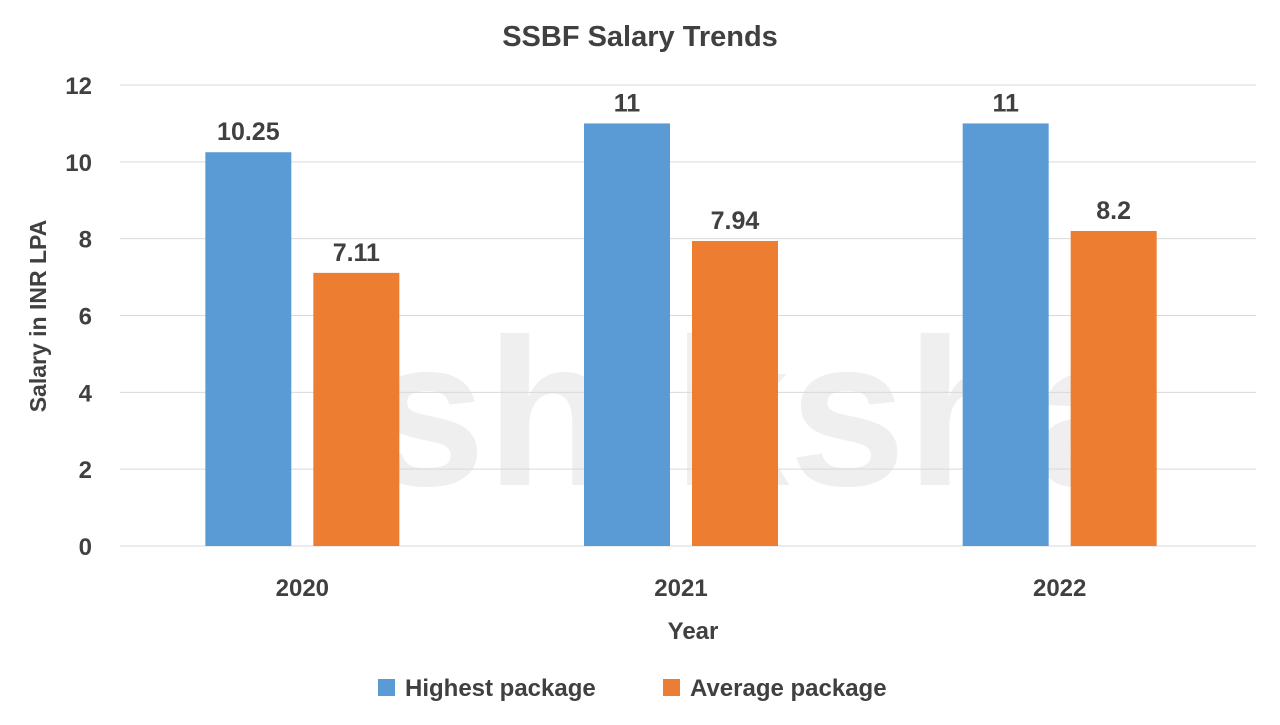 The height and width of the screenshot is (725, 1280). I want to click on y-axis-label: Salary in INR LPA, so click(38, 316).